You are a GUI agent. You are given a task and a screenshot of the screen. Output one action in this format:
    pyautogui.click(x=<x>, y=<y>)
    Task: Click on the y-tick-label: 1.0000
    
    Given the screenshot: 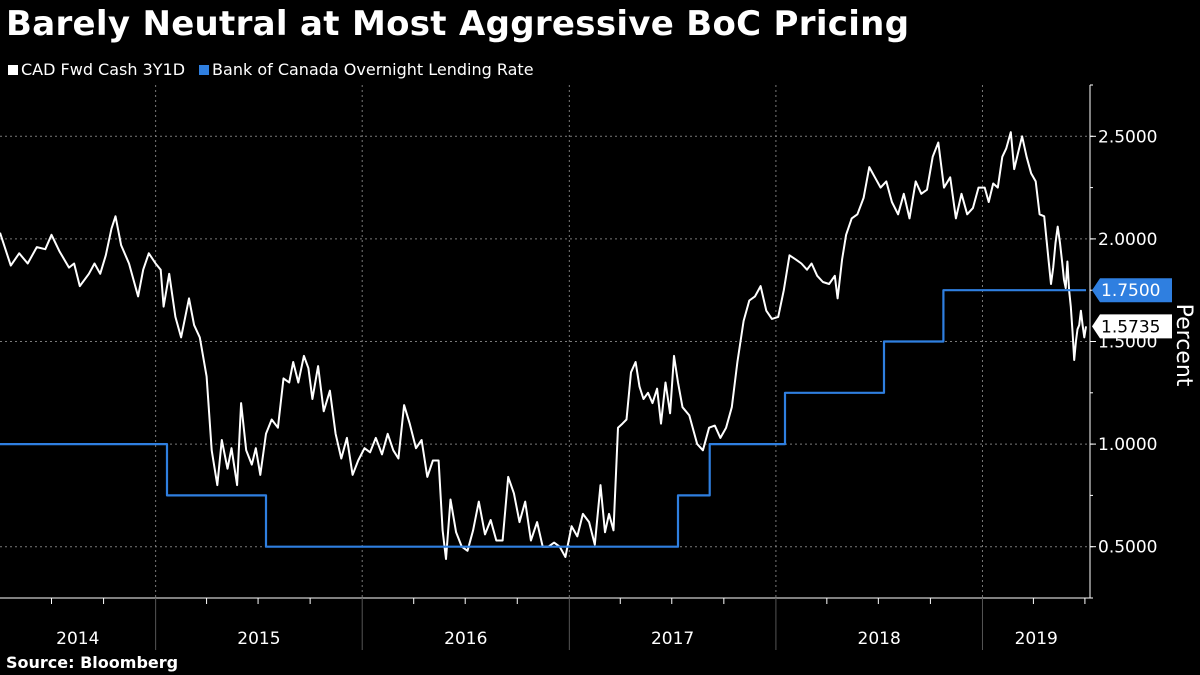 What is the action you would take?
    pyautogui.click(x=1127, y=445)
    